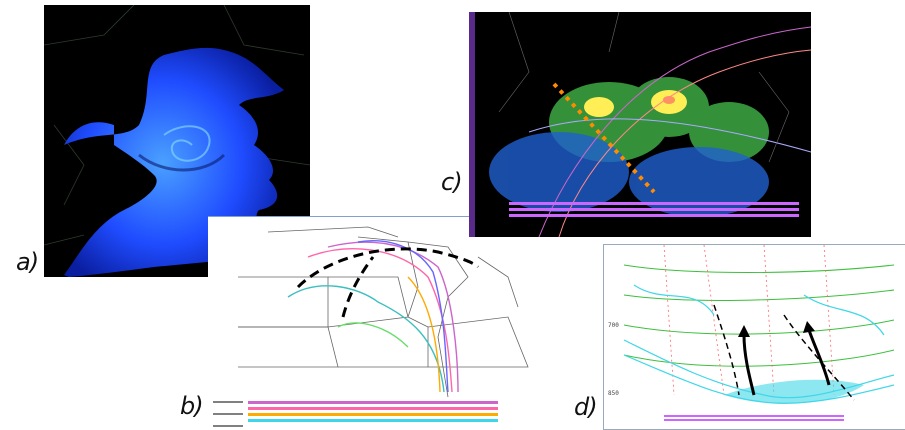 The height and width of the screenshot is (430, 905). What do you see at coordinates (192, 406) in the screenshot?
I see `panel-label-b: b)` at bounding box center [192, 406].